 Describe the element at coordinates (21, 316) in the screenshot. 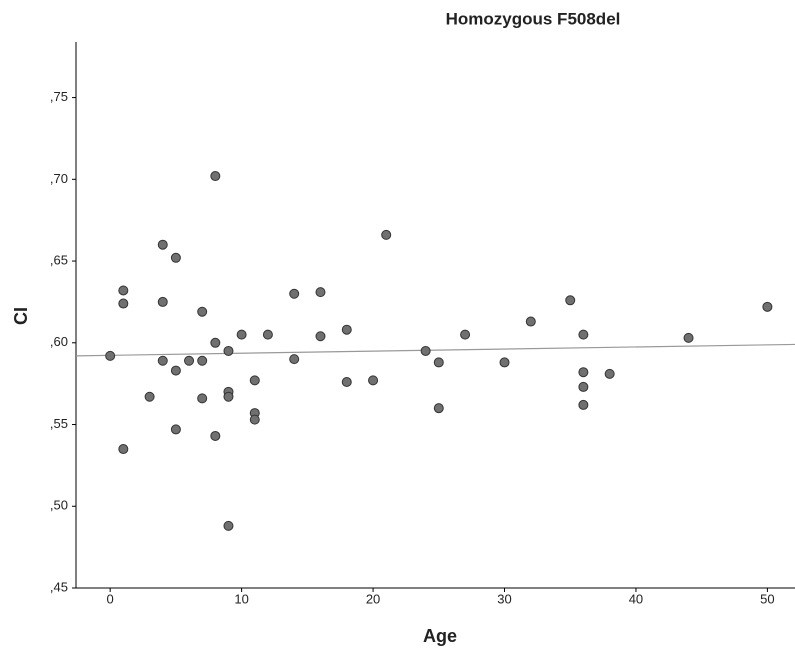

I see `y-axis-label: CI` at that location.